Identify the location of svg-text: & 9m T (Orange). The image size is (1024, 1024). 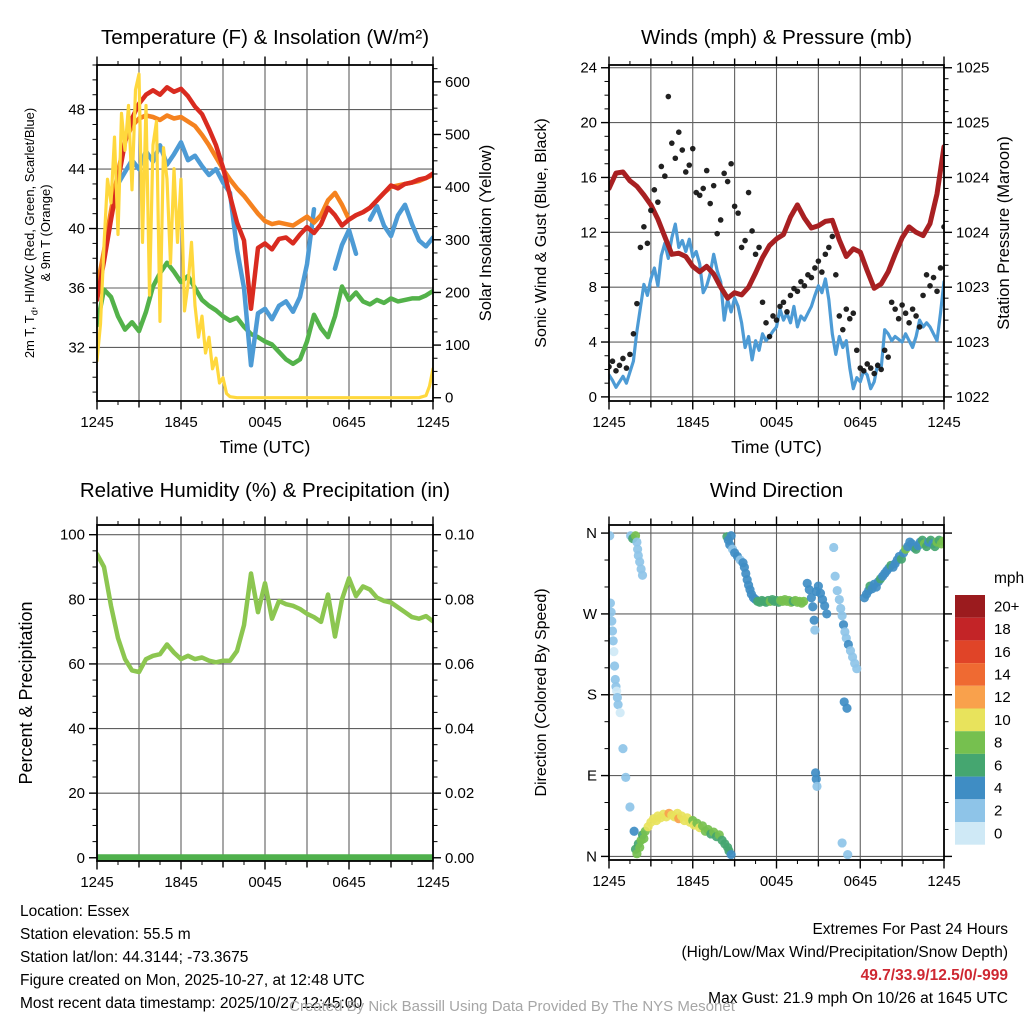
(45, 232).